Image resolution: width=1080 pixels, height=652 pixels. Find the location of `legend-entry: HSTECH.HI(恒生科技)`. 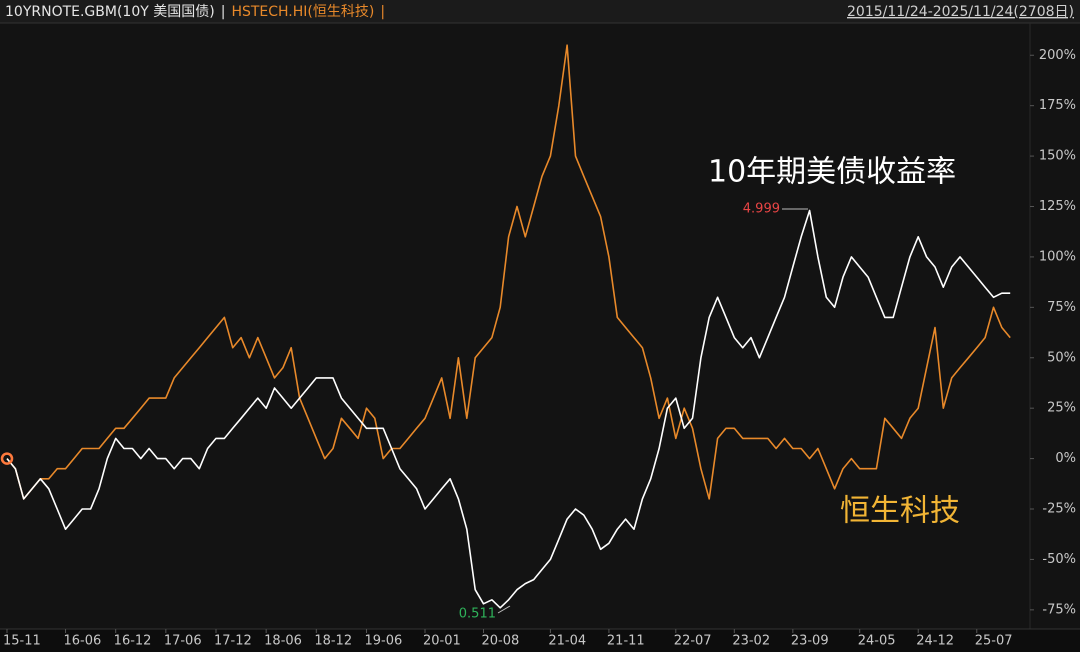

legend-entry: HSTECH.HI(恒生科技) is located at coordinates (302, 12).